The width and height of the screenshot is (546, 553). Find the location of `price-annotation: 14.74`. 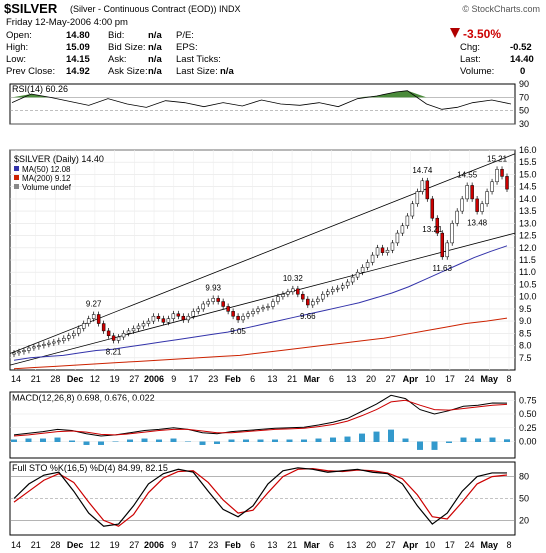

price-annotation: 14.74 is located at coordinates (422, 170).